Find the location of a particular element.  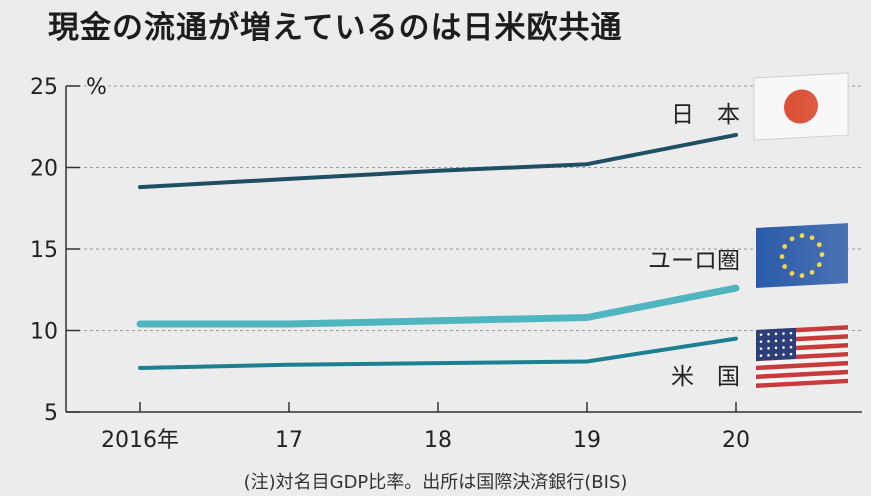

series-label: 米 国 is located at coordinates (705, 377).